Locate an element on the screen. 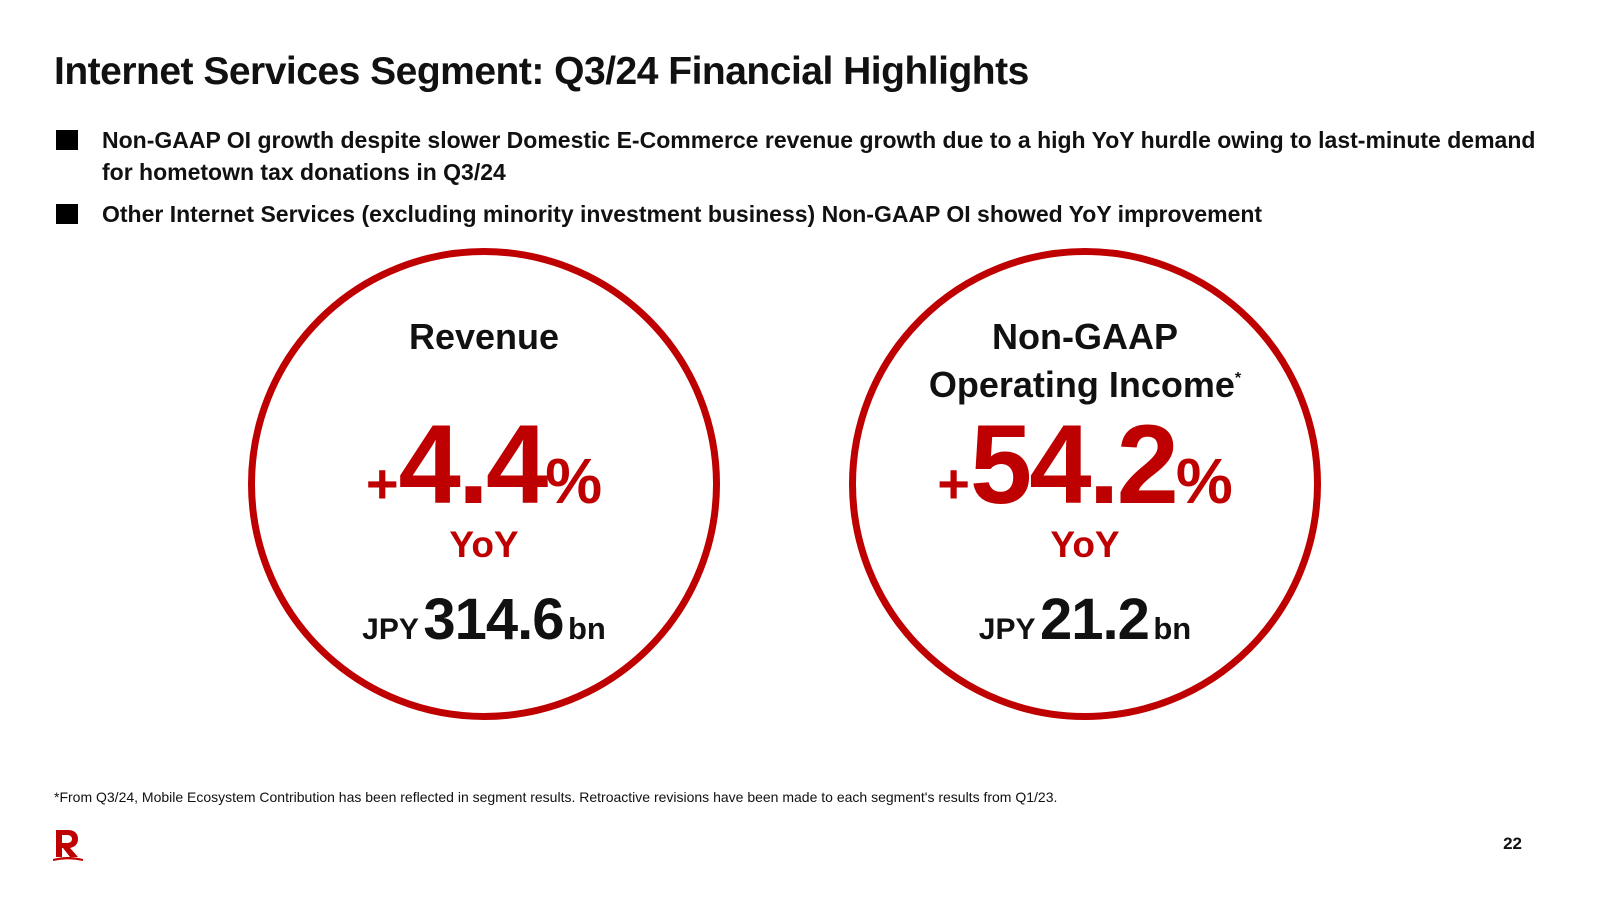  growth-value: 54.2 is located at coordinates (1074, 464).